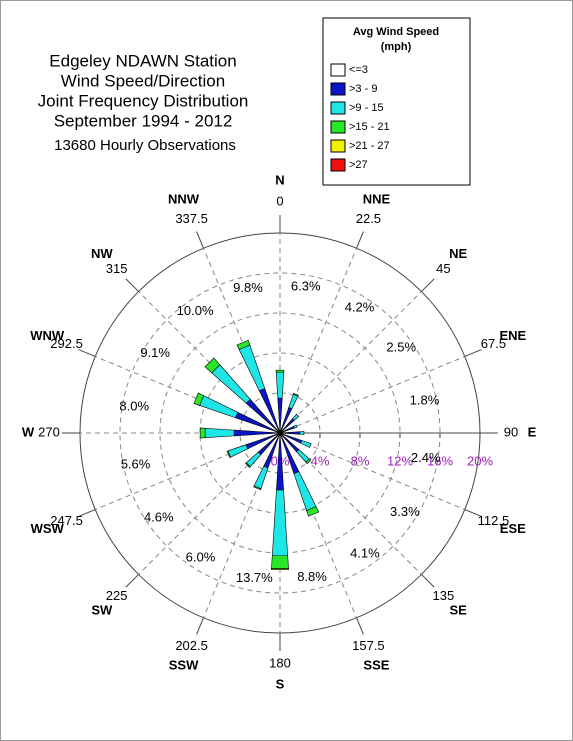  I want to click on degree-label: 315, so click(117, 268).